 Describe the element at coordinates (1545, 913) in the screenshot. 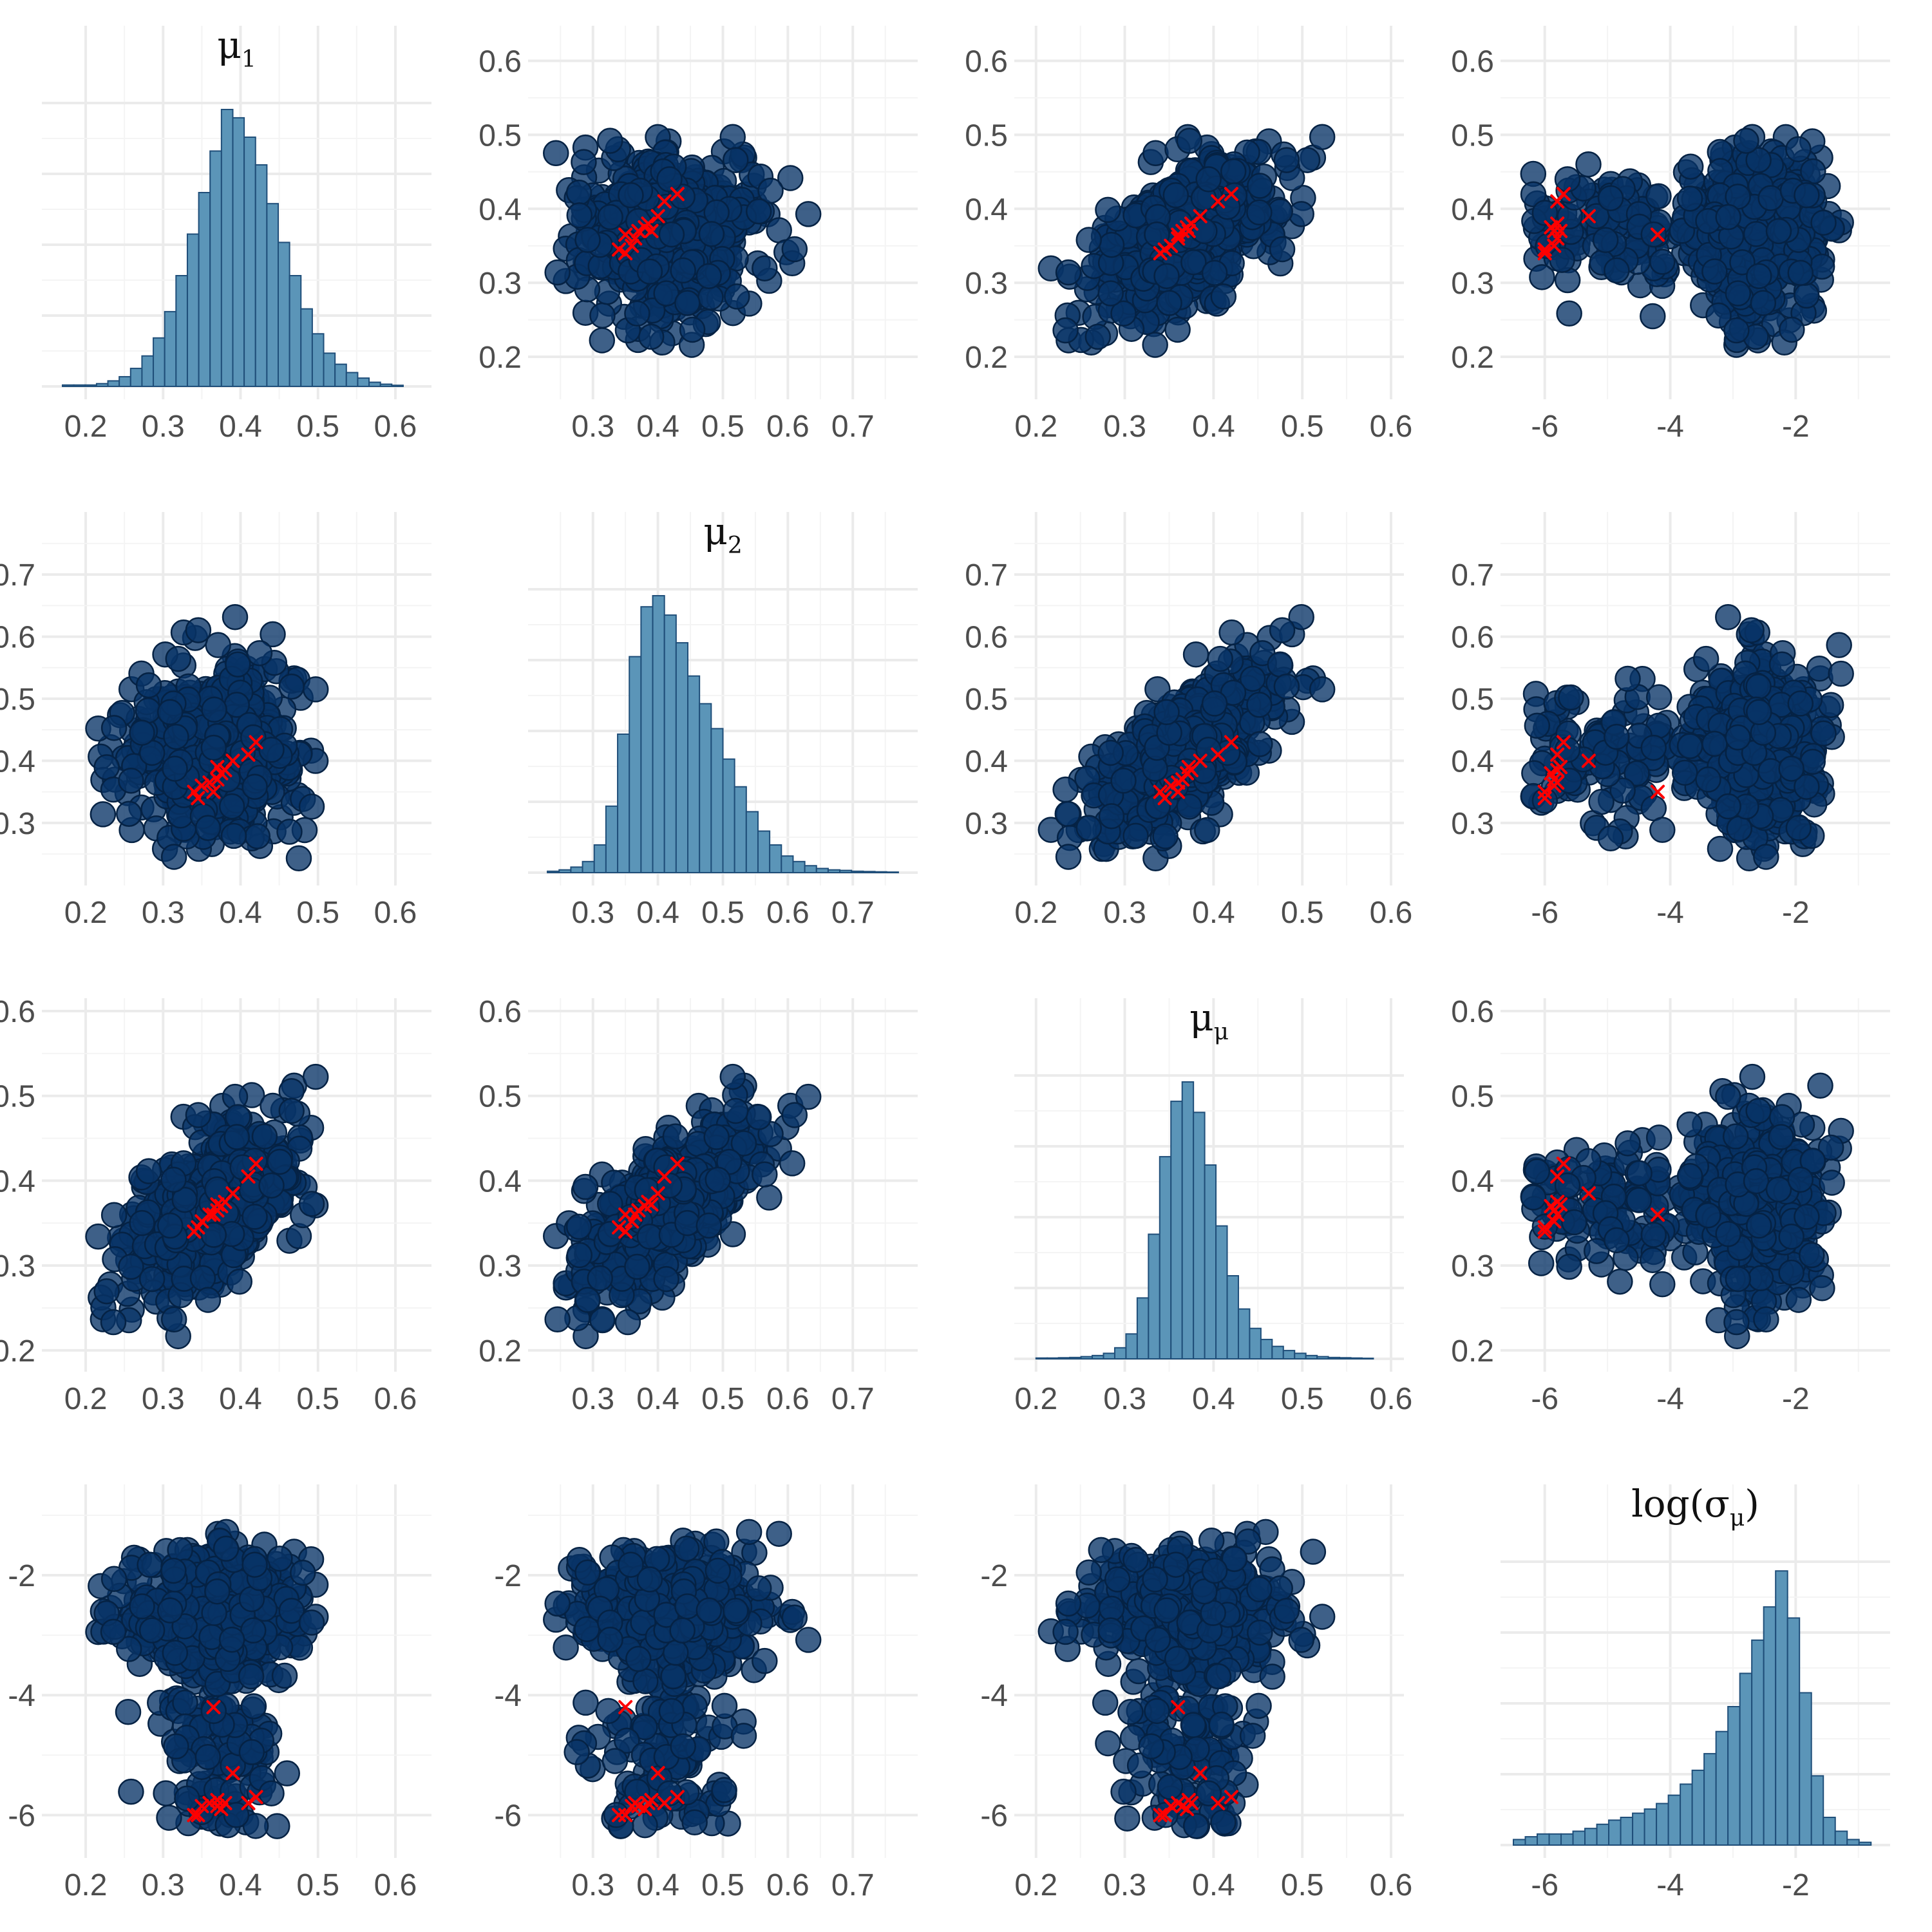

I see `x-tick-label: -6` at that location.